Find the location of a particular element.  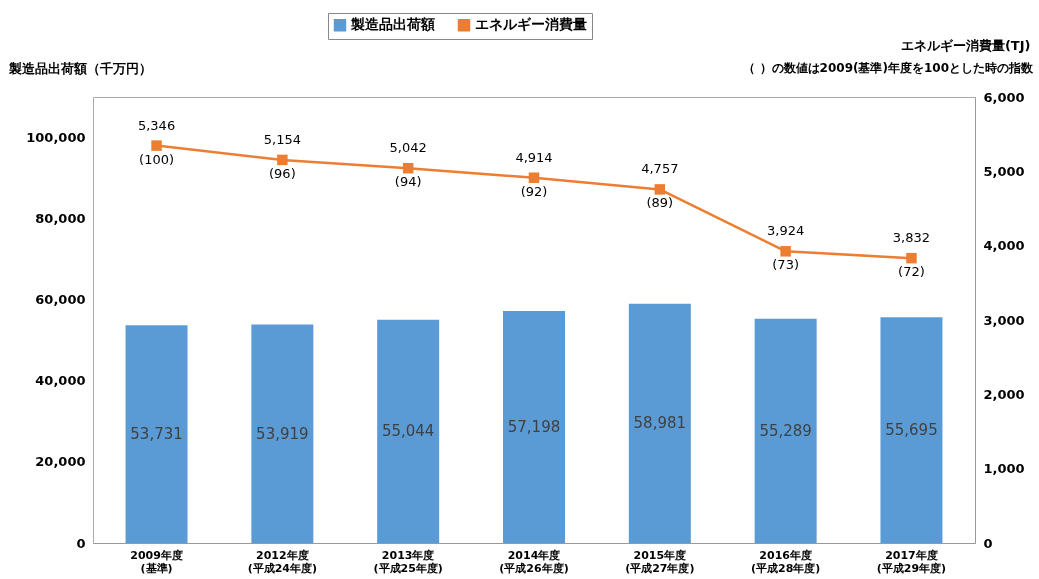

y2-tick-label: 6,000 is located at coordinates (1004, 97).